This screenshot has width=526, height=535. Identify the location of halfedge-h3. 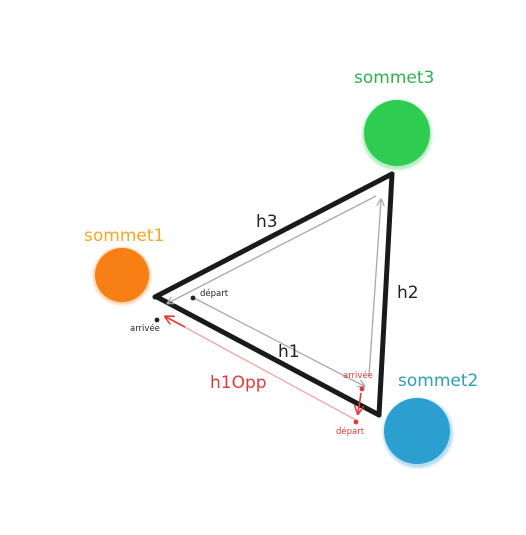
(272, 249).